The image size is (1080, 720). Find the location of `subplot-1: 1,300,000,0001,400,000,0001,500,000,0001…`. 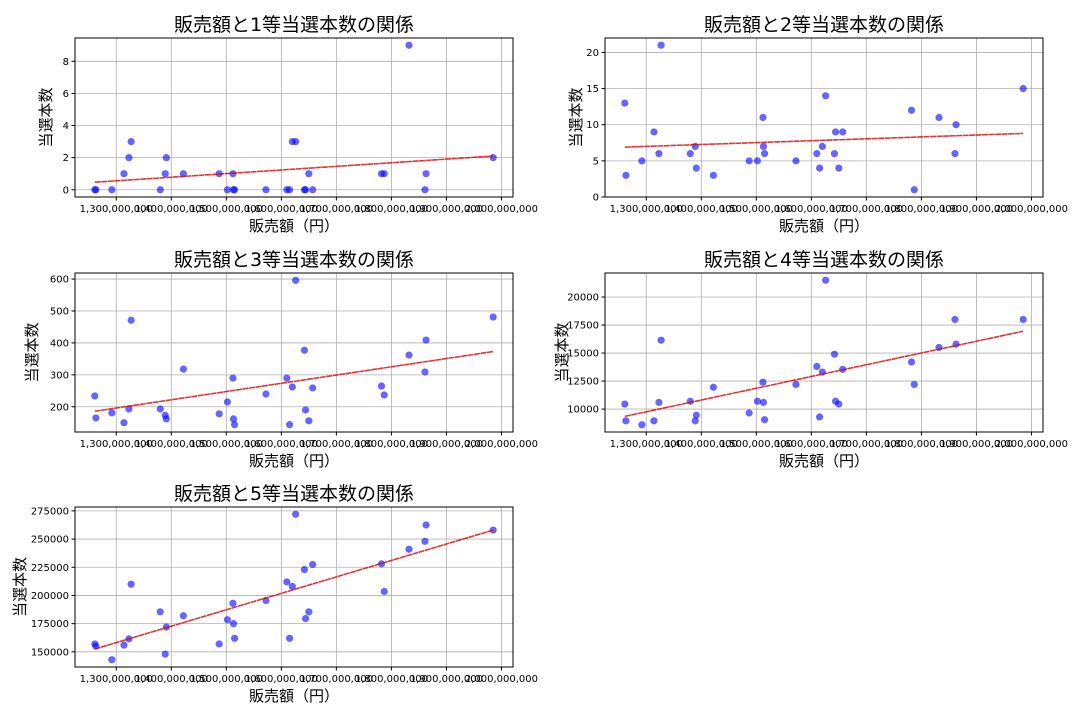

subplot-1: 1,300,000,0001,400,000,0001,500,000,0001… is located at coordinates (287, 124).